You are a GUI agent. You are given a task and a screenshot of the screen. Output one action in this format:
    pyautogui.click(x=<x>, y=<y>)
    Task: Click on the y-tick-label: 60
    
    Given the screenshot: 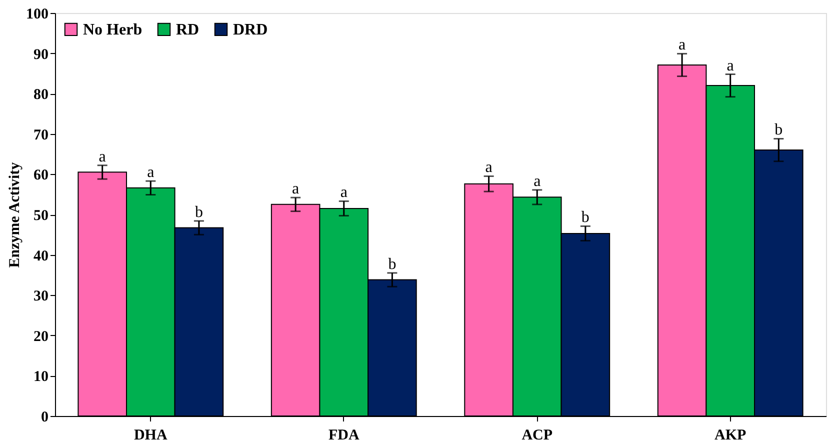 What is the action you would take?
    pyautogui.click(x=41, y=176)
    